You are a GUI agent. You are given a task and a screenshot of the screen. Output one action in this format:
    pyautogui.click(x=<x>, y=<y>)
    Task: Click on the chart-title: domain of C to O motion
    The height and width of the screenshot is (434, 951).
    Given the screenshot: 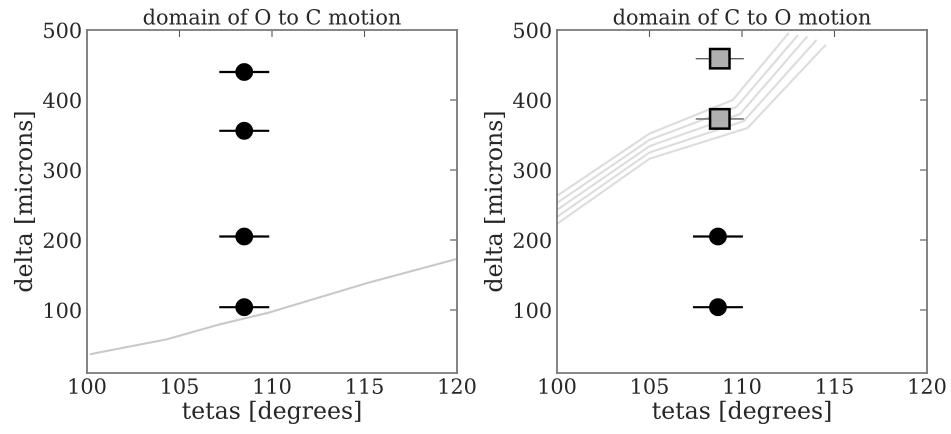 What is the action you would take?
    pyautogui.click(x=742, y=16)
    